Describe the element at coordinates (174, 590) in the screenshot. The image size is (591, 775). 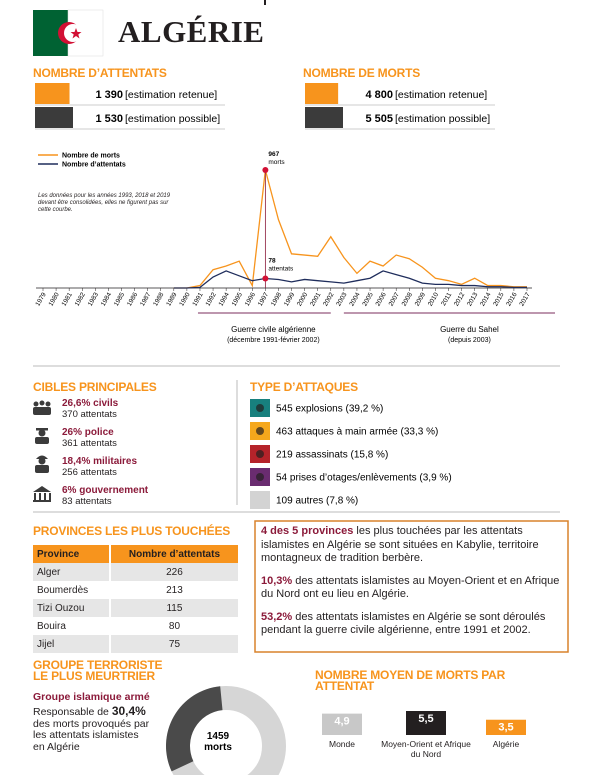
I see `table-cell: 213` at that location.